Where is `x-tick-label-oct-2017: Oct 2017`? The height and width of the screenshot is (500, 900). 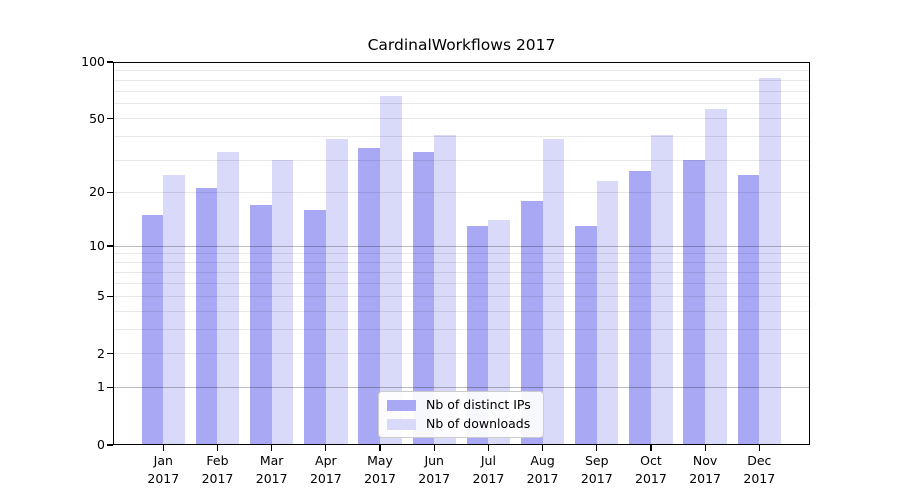
x-tick-label-oct-2017: Oct 2017 is located at coordinates (651, 469).